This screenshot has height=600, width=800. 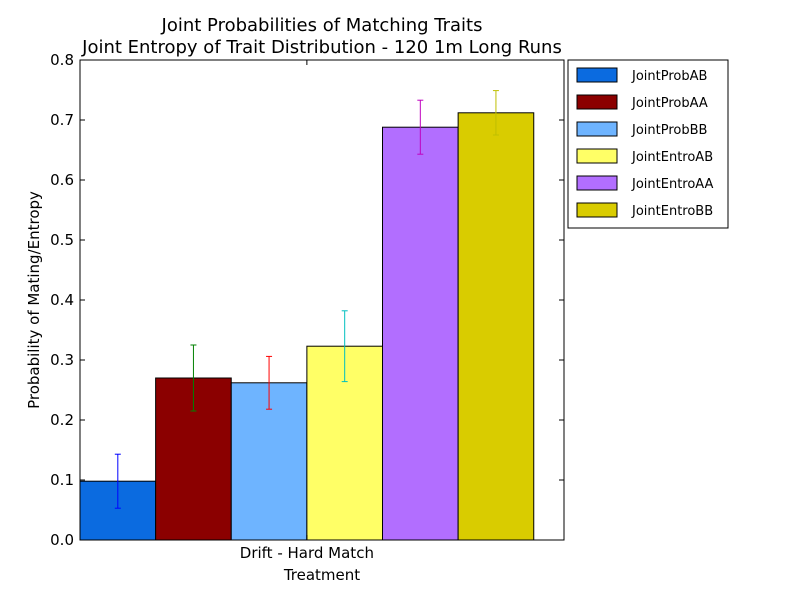 I want to click on legend-label: JointProbBB, so click(x=669, y=130).